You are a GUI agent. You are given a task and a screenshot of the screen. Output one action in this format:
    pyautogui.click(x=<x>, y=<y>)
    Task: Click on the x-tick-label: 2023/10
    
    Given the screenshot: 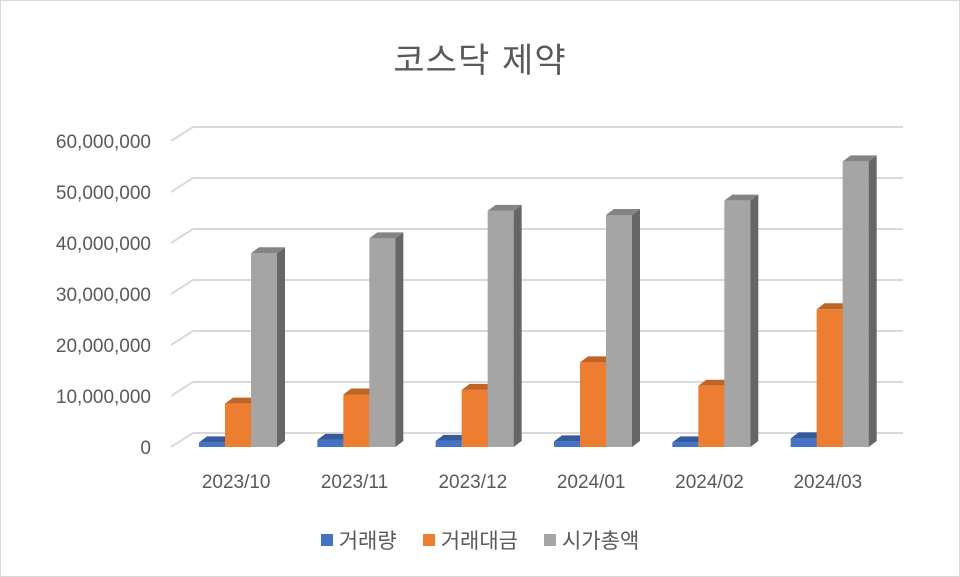 What is the action you would take?
    pyautogui.click(x=236, y=482)
    